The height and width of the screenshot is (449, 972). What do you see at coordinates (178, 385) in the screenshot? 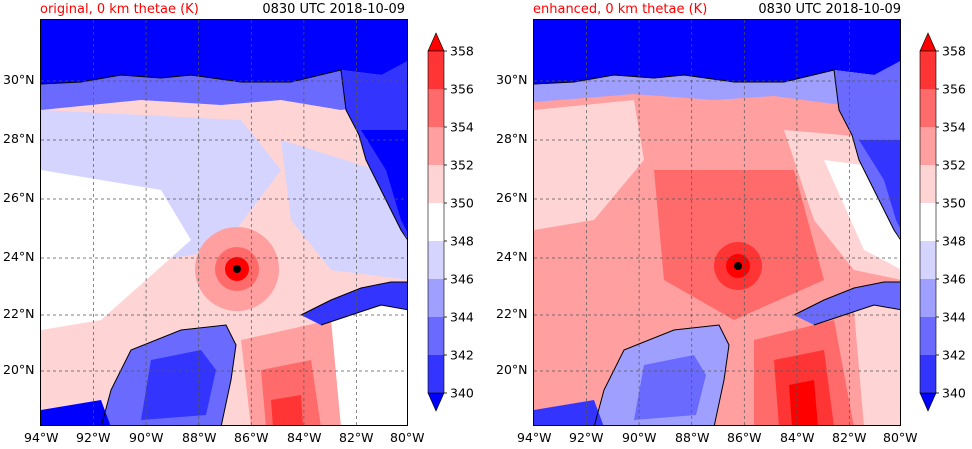
I see `yucatan-core` at bounding box center [178, 385].